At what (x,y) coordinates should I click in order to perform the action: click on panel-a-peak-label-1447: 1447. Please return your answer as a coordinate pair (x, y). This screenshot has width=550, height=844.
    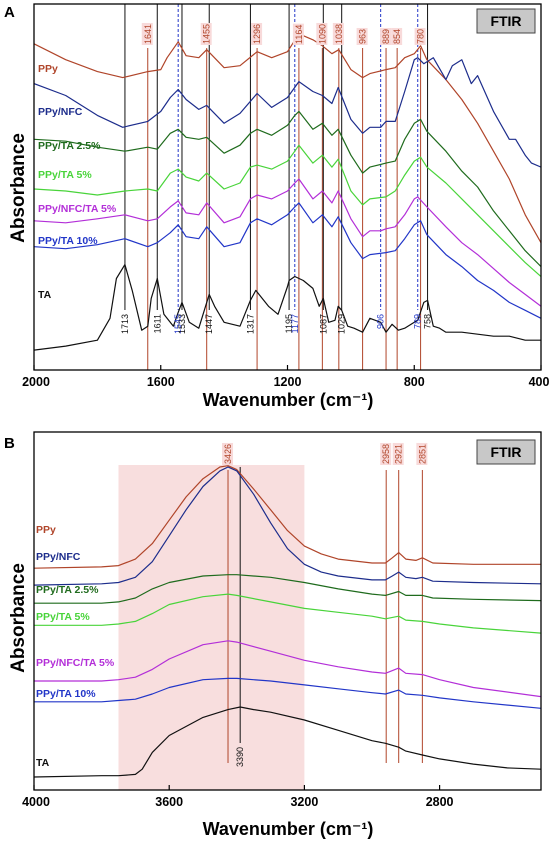
    Looking at the image, I should click on (209, 324).